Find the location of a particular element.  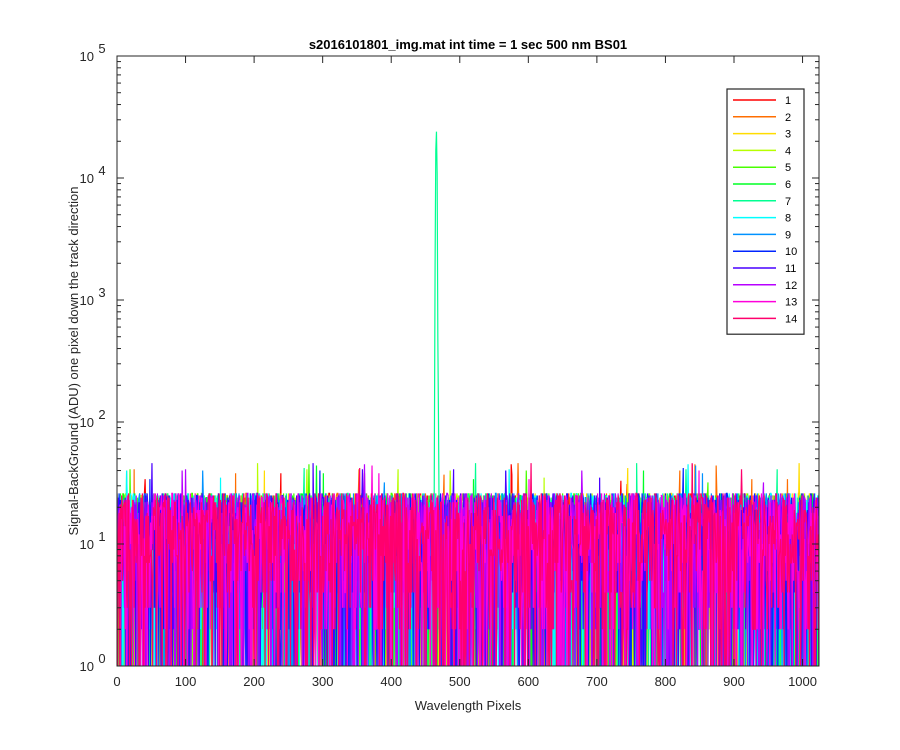

x-tick-label: 1000 is located at coordinates (802, 681).